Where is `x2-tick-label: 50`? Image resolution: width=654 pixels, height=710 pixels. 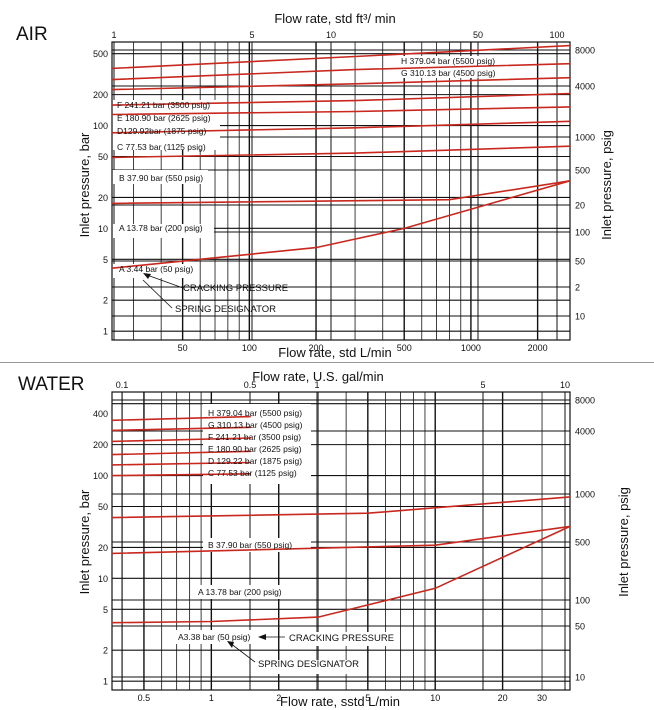
x2-tick-label: 50 is located at coordinates (478, 35).